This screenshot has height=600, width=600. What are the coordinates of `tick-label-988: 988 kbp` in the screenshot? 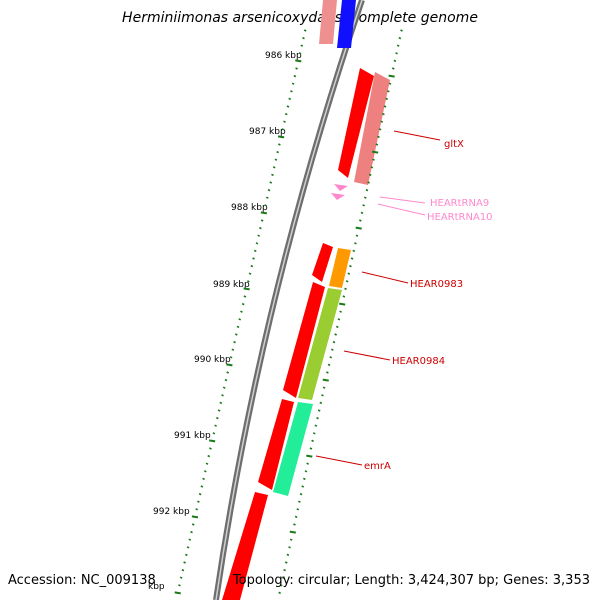 It's located at (249, 208).